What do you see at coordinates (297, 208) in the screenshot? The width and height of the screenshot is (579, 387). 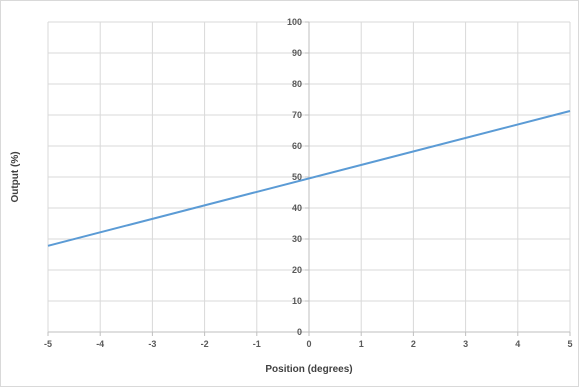 I see `y-tick-label: 40` at bounding box center [297, 208].